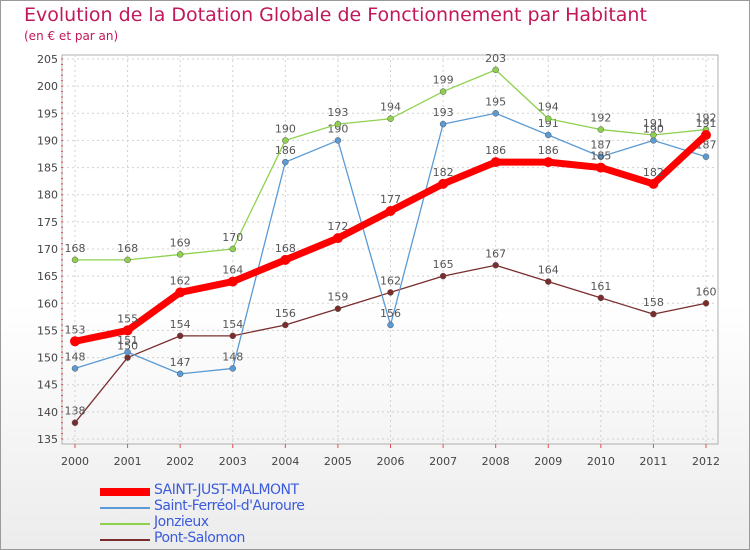 The height and width of the screenshot is (550, 750). Describe the element at coordinates (653, 461) in the screenshot. I see `x-tick-label: 2011` at that location.